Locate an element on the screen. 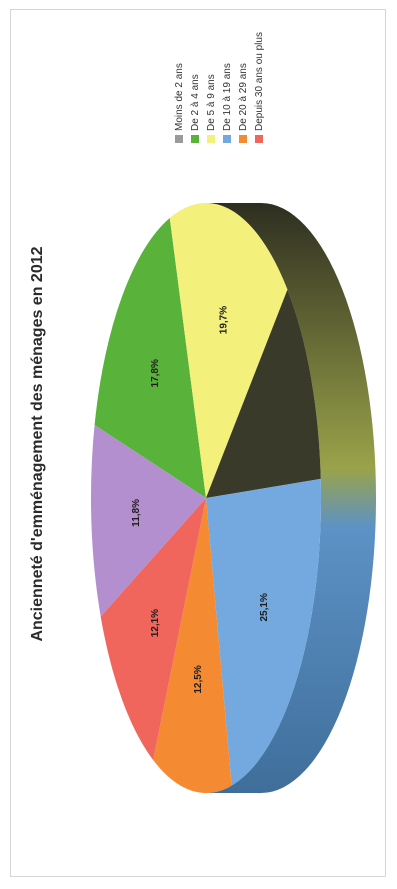 This screenshot has width=397, height=889. slice-label: 12,5% is located at coordinates (198, 679).